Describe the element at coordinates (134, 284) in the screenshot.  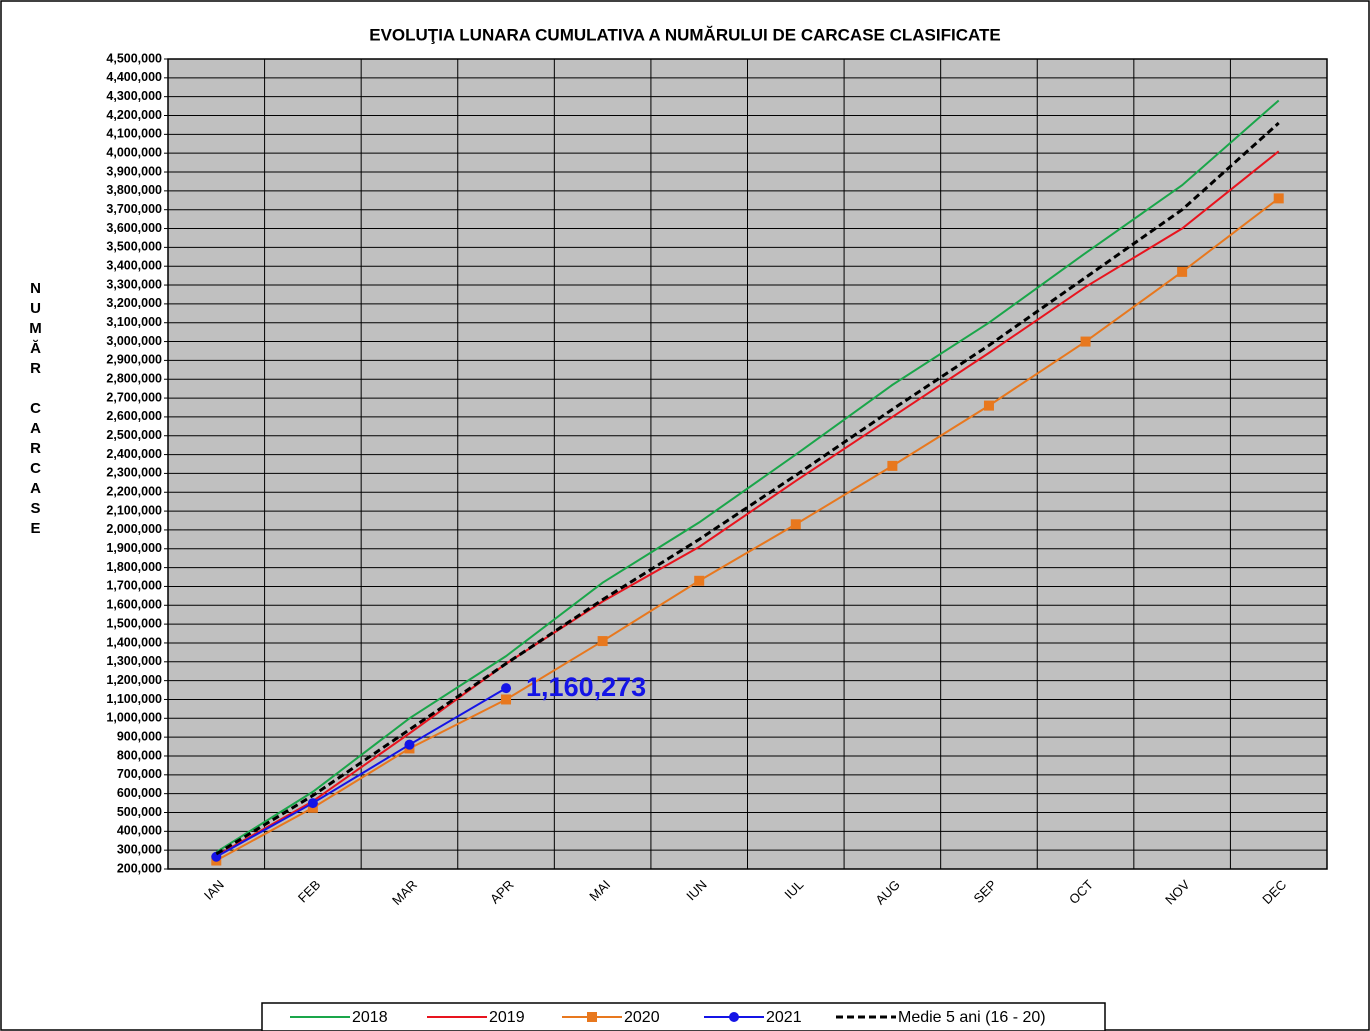
I see `y-tick-label: 3,300,000` at that location.